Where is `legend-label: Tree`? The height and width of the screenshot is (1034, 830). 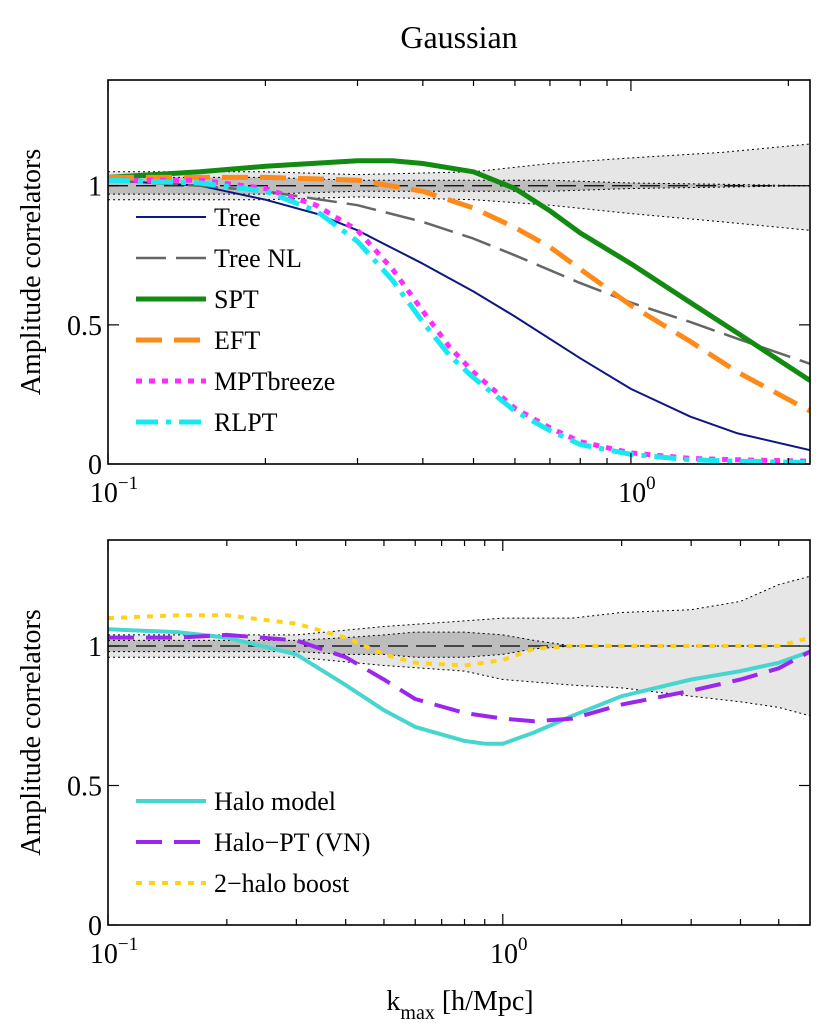
legend-label: Tree is located at coordinates (237, 217).